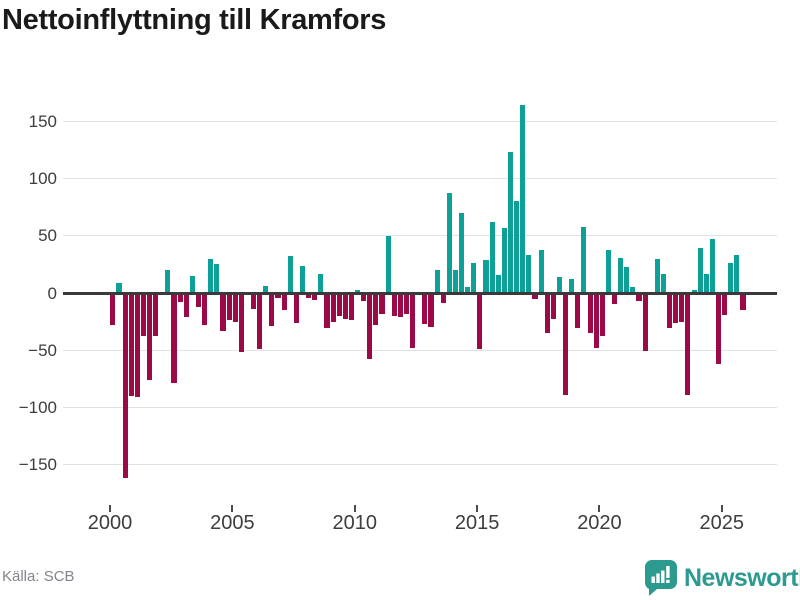 The image size is (800, 600). Describe the element at coordinates (608, 271) in the screenshot. I see `bar-2020-q2` at that location.